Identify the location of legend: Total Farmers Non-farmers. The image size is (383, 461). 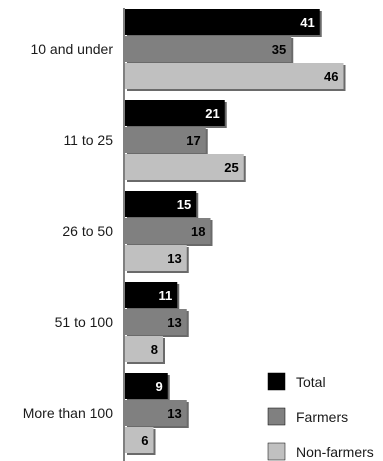
(320, 416).